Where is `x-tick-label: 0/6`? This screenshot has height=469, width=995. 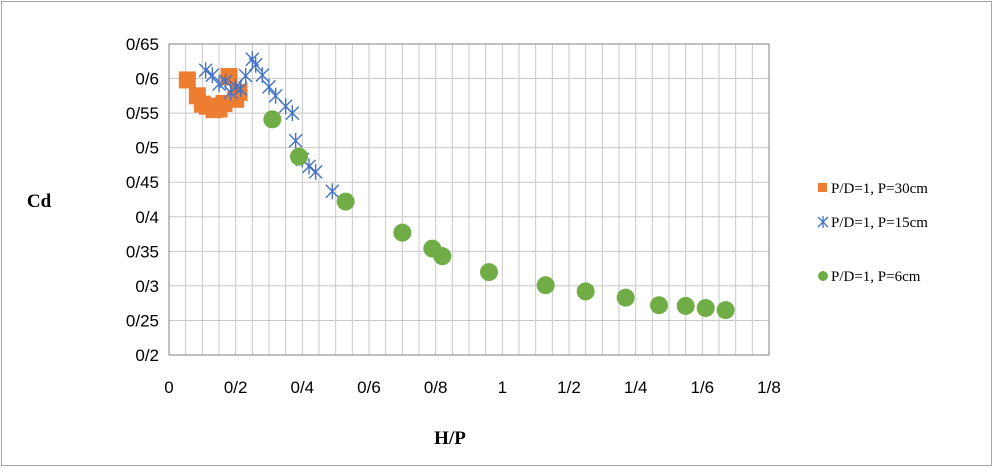 x-tick-label: 0/6 is located at coordinates (369, 387).